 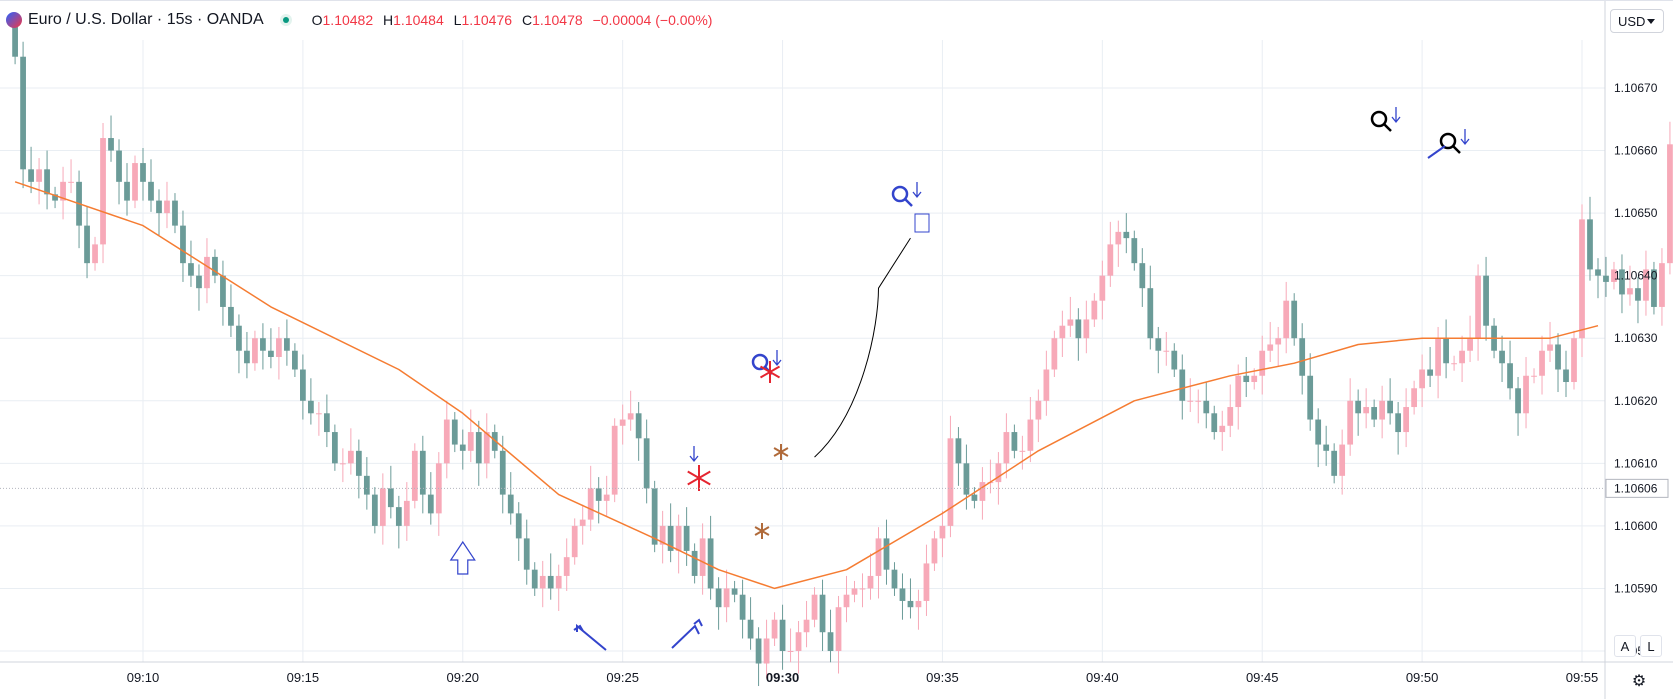 What do you see at coordinates (1639, 681) in the screenshot?
I see `gear-icon: ⚙` at bounding box center [1639, 681].